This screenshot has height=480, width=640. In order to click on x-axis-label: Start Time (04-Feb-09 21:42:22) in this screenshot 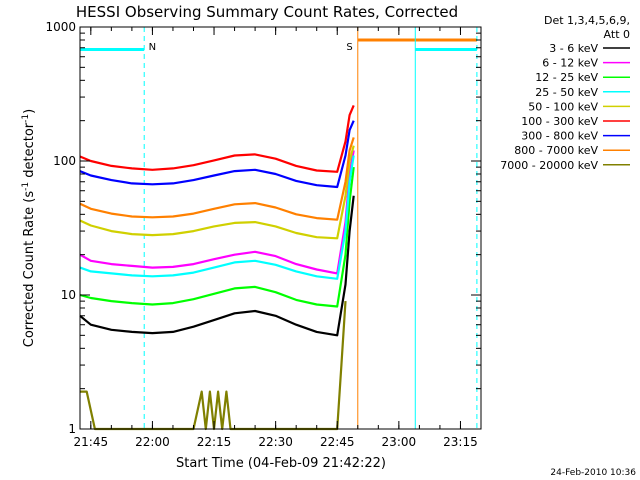, I will do `click(281, 463)`.